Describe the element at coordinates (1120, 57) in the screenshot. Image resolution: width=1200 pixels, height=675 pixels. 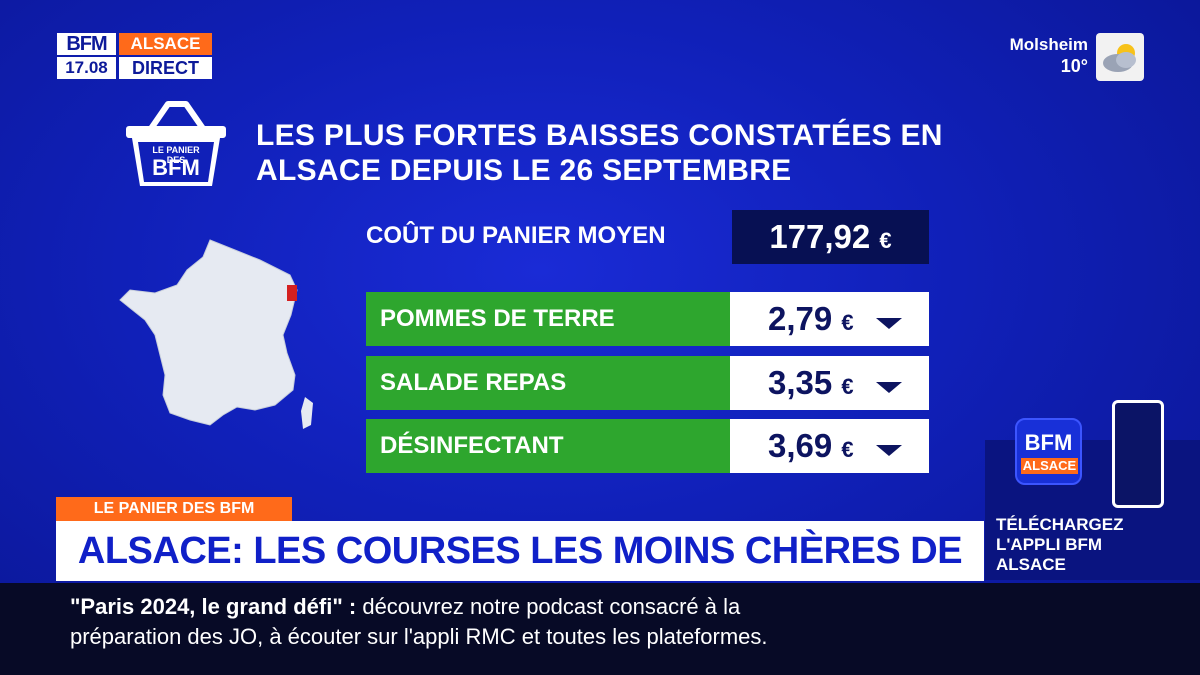
I see `cloud-sun-icon` at that location.